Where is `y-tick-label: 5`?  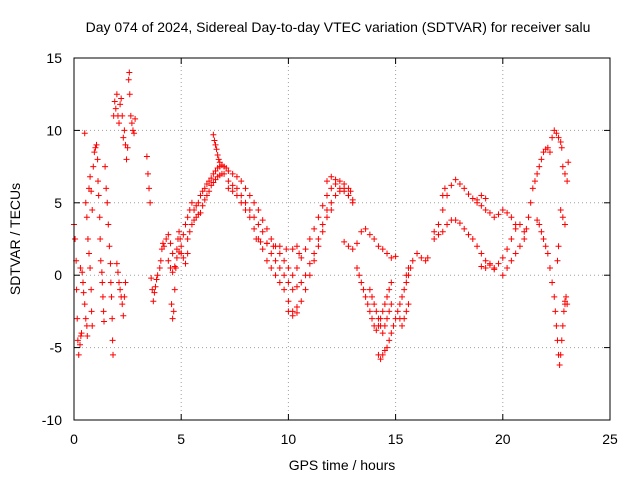
y-tick-label: 5 is located at coordinates (58, 203).